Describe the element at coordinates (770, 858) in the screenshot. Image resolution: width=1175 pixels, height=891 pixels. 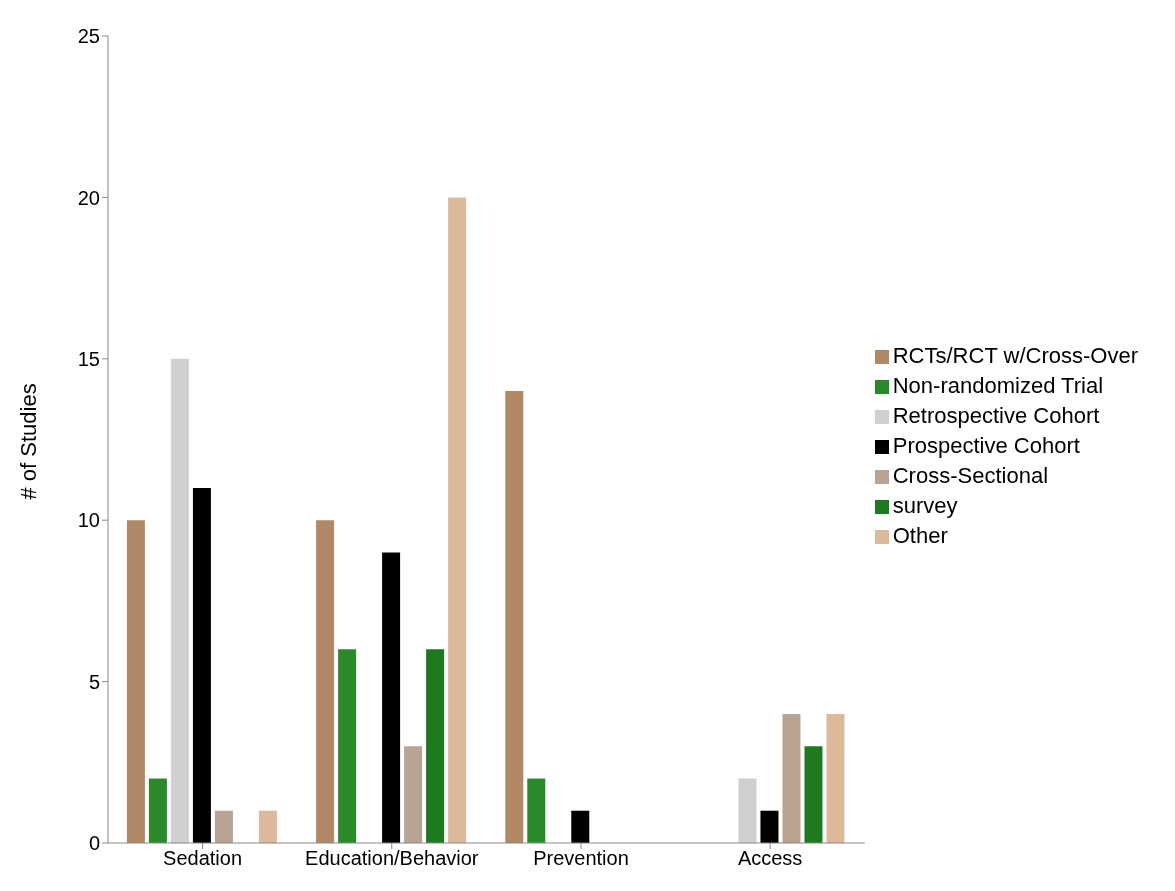
I see `x-tick-label: Access` at that location.